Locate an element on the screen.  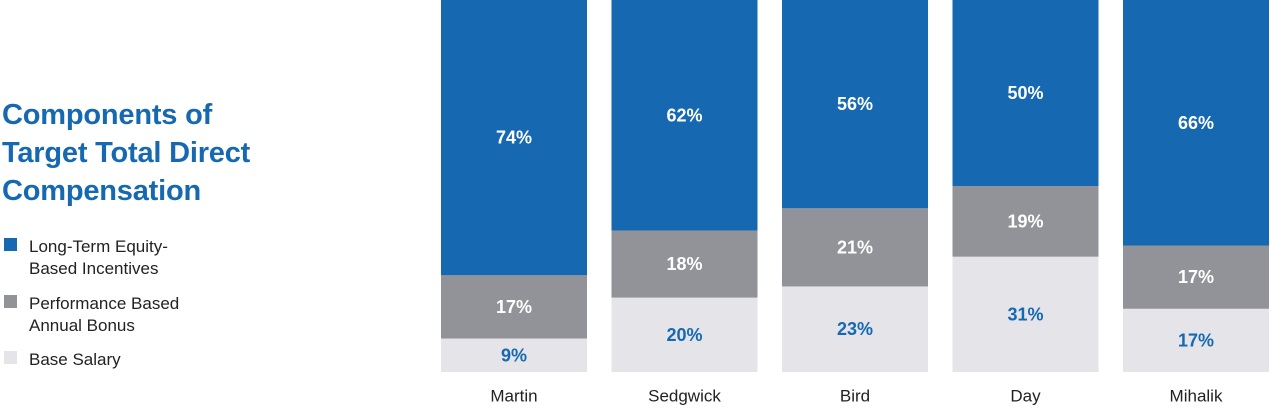
bar-segment-salary-bird is located at coordinates (855, 329).